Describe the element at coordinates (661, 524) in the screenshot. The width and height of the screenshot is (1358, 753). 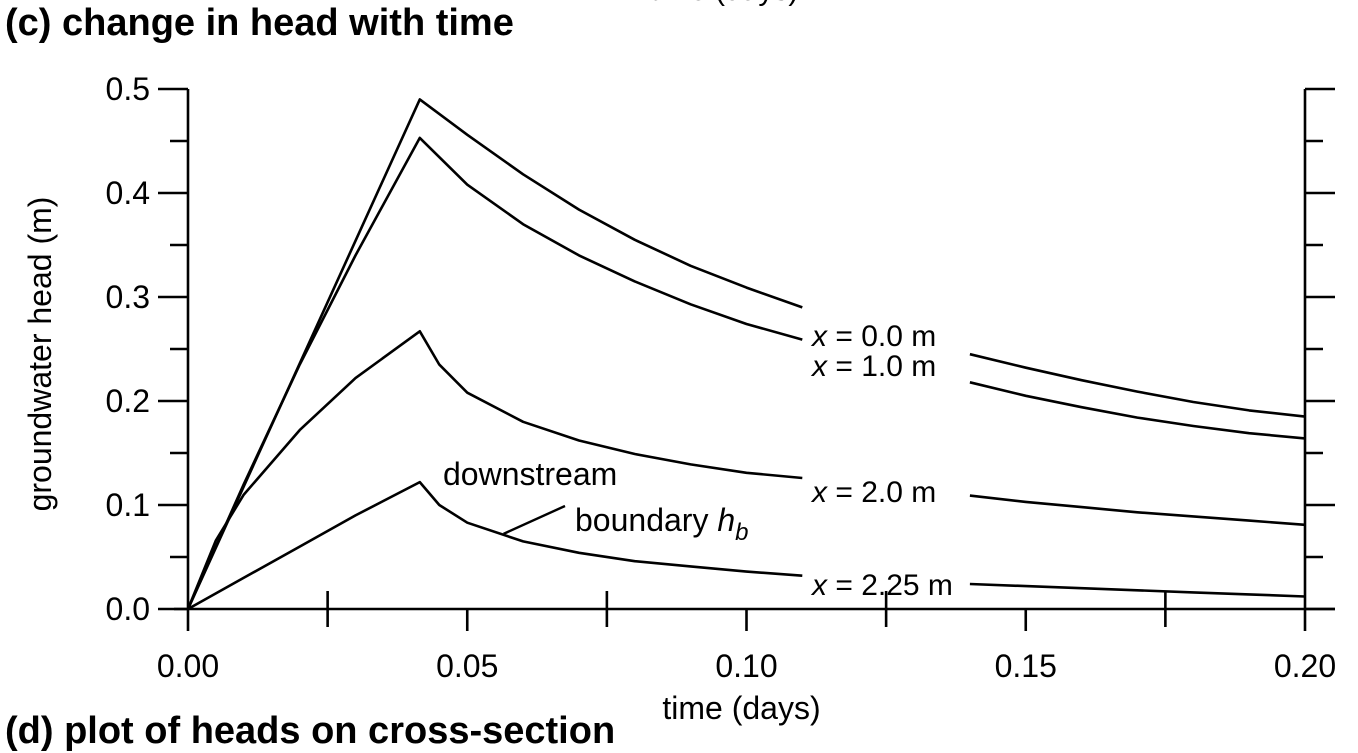
I see `annotation-line-2: boundary hb` at that location.